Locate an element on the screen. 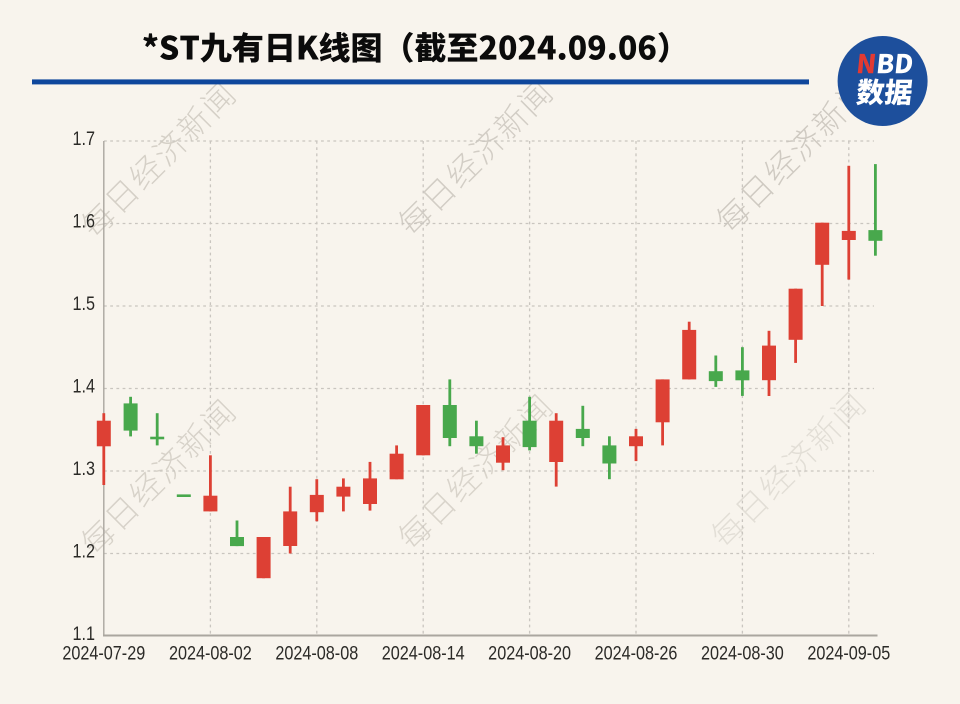 Image resolution: width=960 pixels, height=704 pixels. svg-text: 1.7 is located at coordinates (83, 139).